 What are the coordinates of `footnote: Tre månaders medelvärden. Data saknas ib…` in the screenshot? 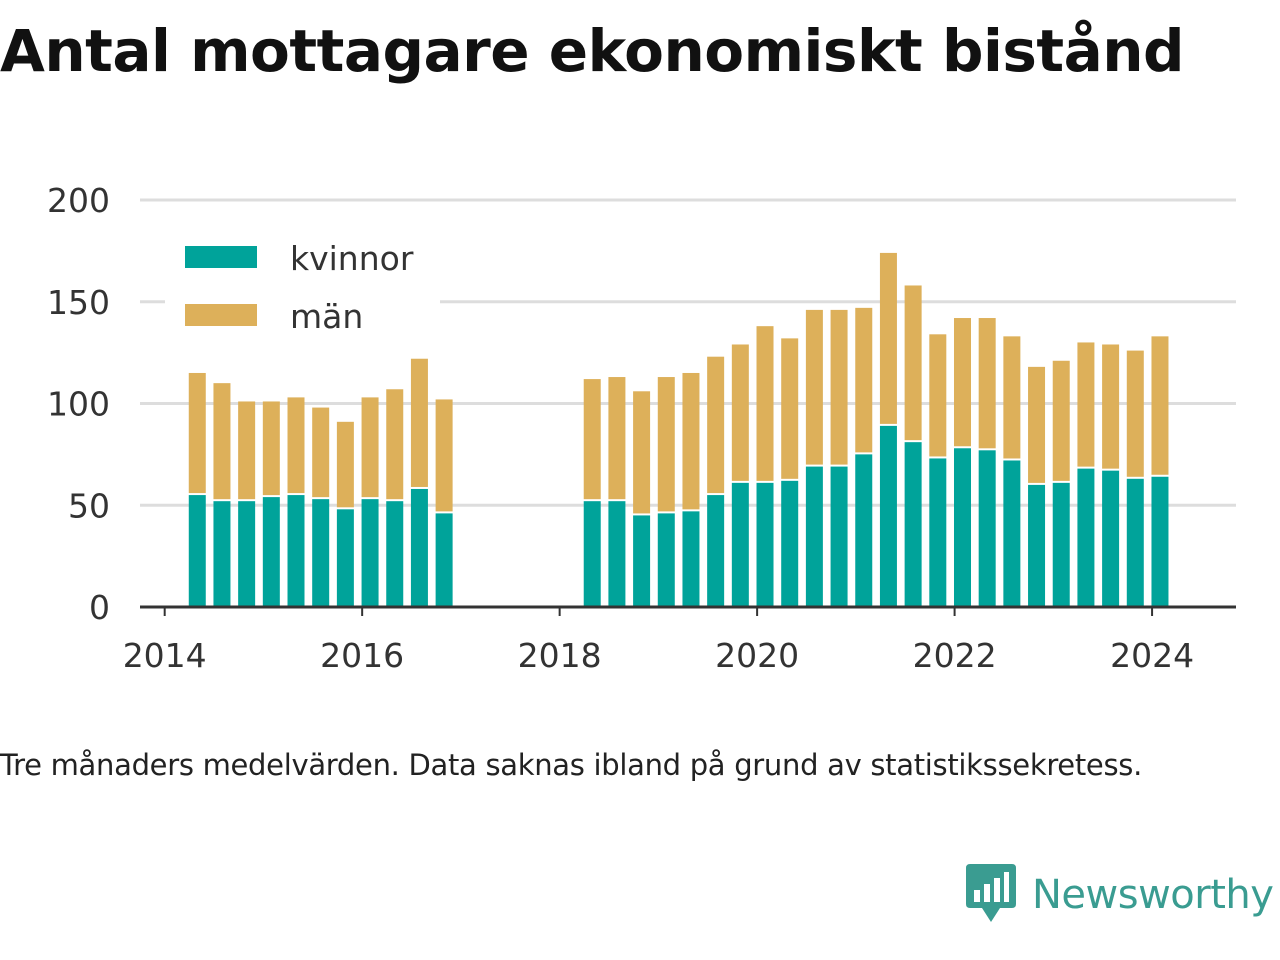 It's located at (571, 765).